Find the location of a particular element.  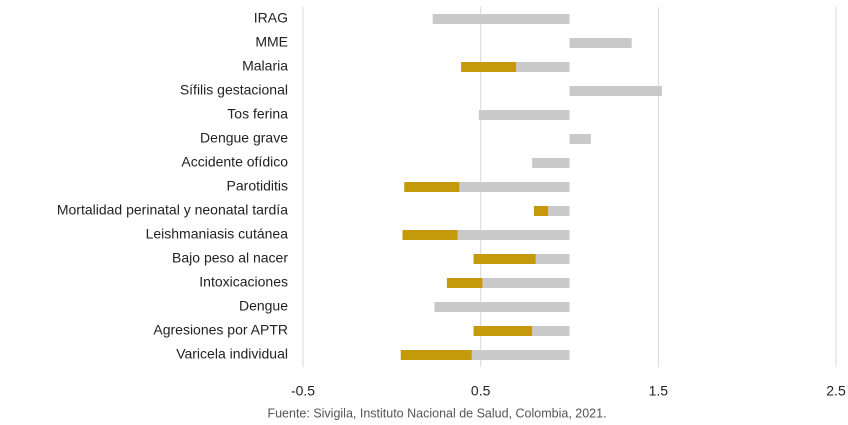

y-tick-label: Dengue is located at coordinates (263, 306).